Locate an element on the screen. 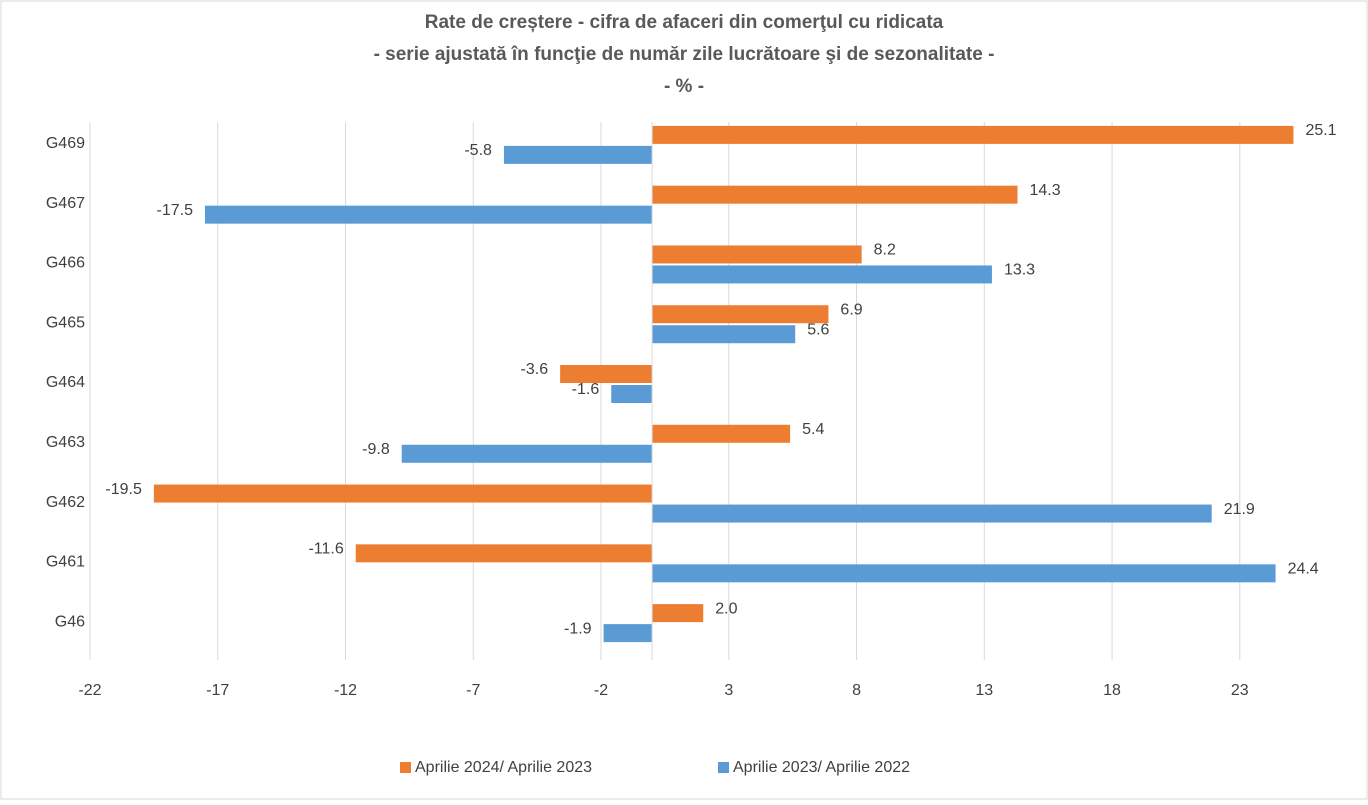 This screenshot has width=1368, height=805. x-tick-label: -22 is located at coordinates (89, 690).